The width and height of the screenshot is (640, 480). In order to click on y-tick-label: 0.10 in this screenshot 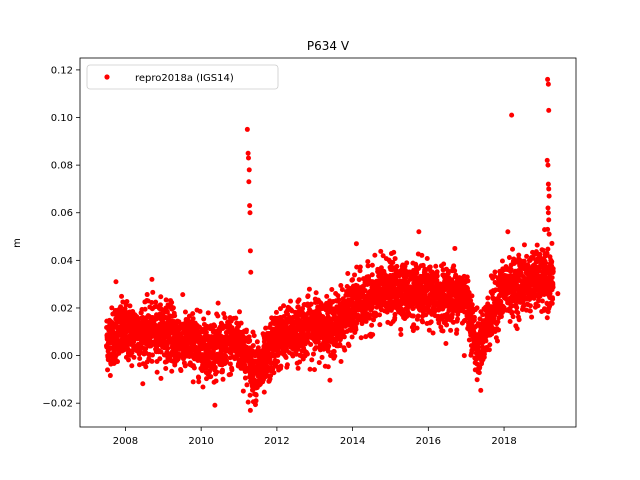, I will do `click(62, 118)`.